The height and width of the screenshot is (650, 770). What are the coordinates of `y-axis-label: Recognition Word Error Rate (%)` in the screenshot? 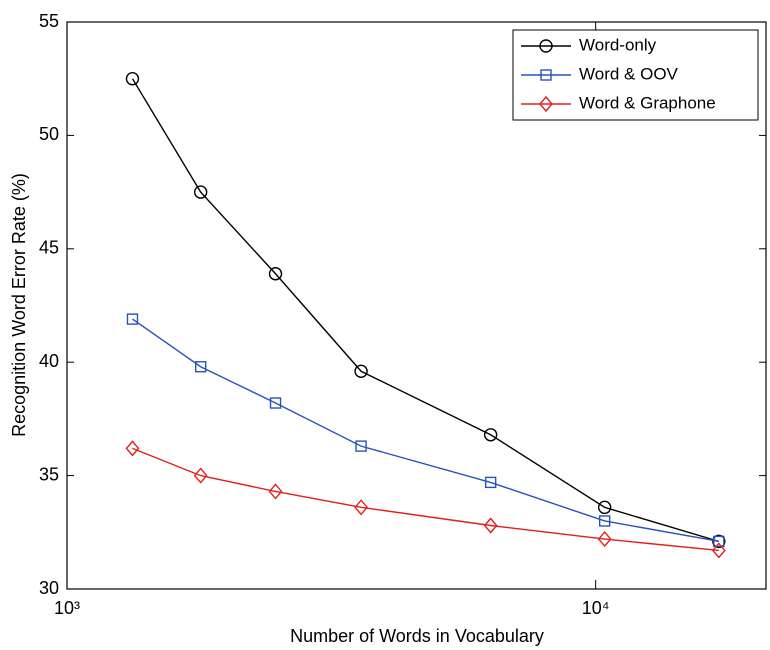 It's located at (19, 305).